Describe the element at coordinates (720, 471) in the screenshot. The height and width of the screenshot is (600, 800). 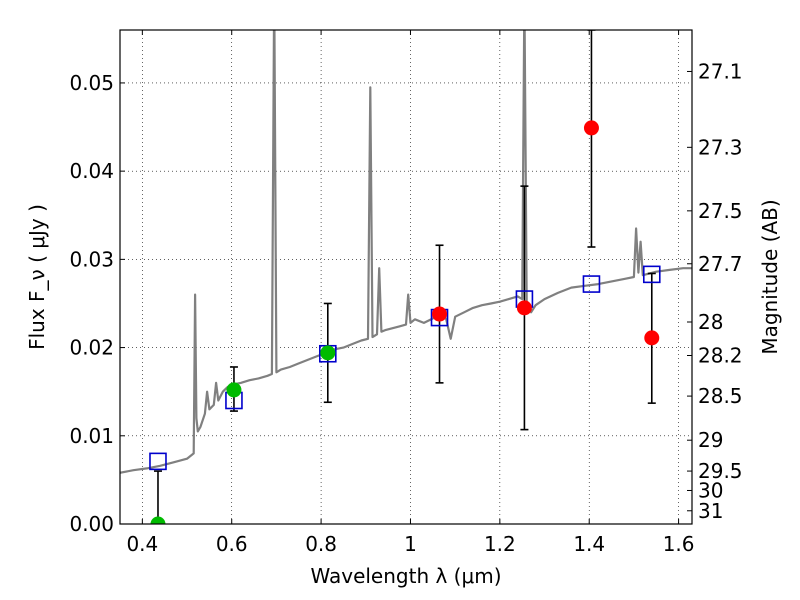
I see `right-tick-label: 29.5` at that location.